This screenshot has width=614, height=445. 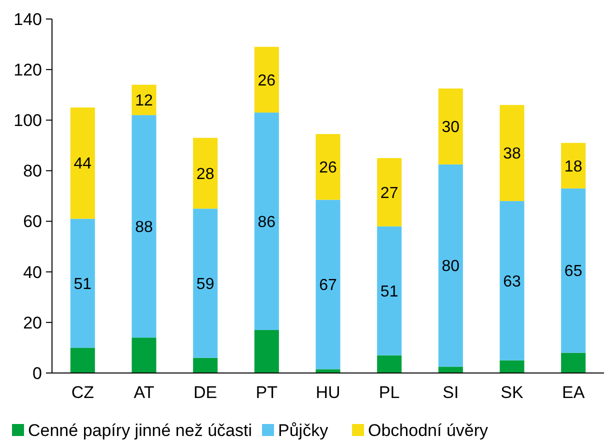 What do you see at coordinates (82, 392) in the screenshot?
I see `x-tick-label: CZ` at bounding box center [82, 392].